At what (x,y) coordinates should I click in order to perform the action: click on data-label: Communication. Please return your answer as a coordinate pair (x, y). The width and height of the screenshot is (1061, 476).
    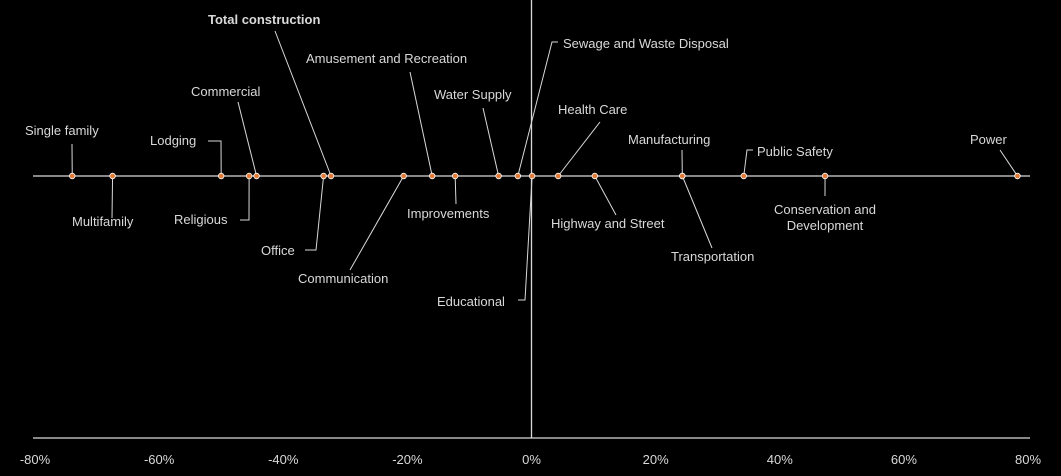
    Looking at the image, I should click on (343, 278).